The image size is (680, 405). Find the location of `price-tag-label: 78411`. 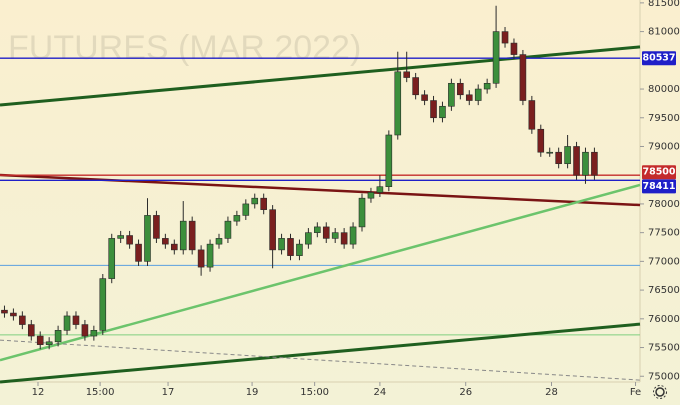

price-tag-label: 78411 is located at coordinates (658, 186).